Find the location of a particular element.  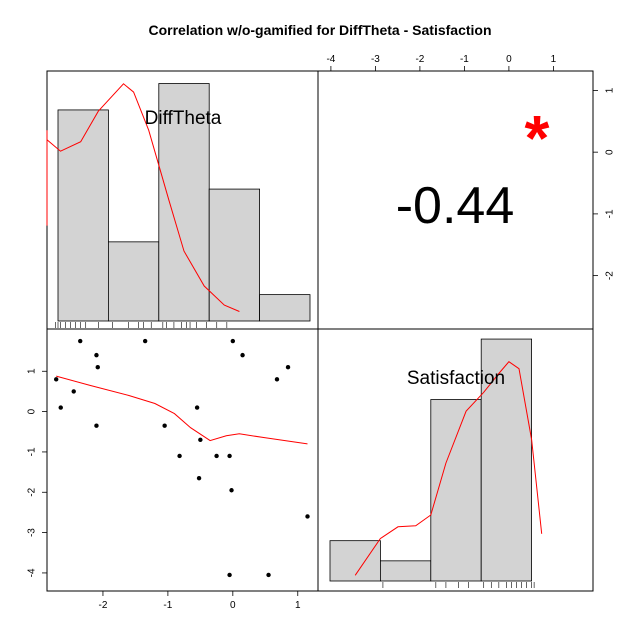

satisfaction-density-line is located at coordinates (448, 468).